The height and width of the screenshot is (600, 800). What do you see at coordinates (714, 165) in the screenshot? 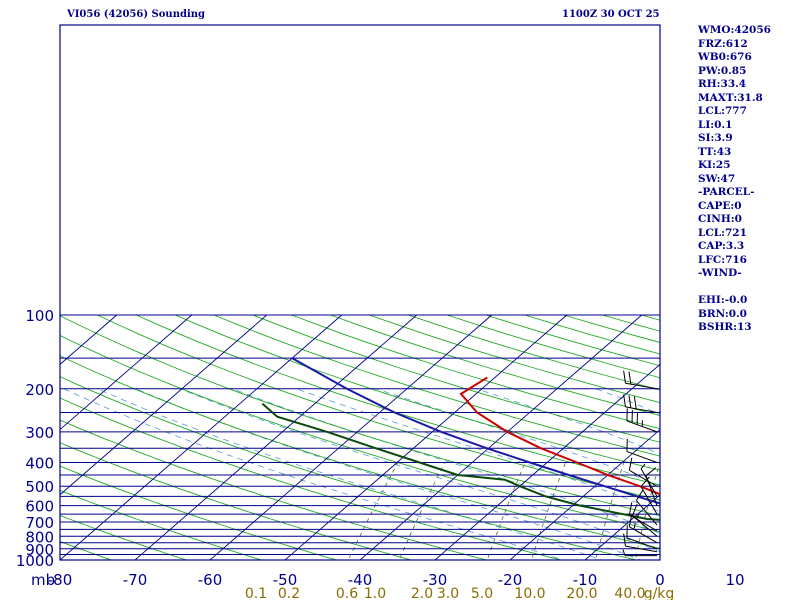
I see `index-item: KI:25` at bounding box center [714, 165].